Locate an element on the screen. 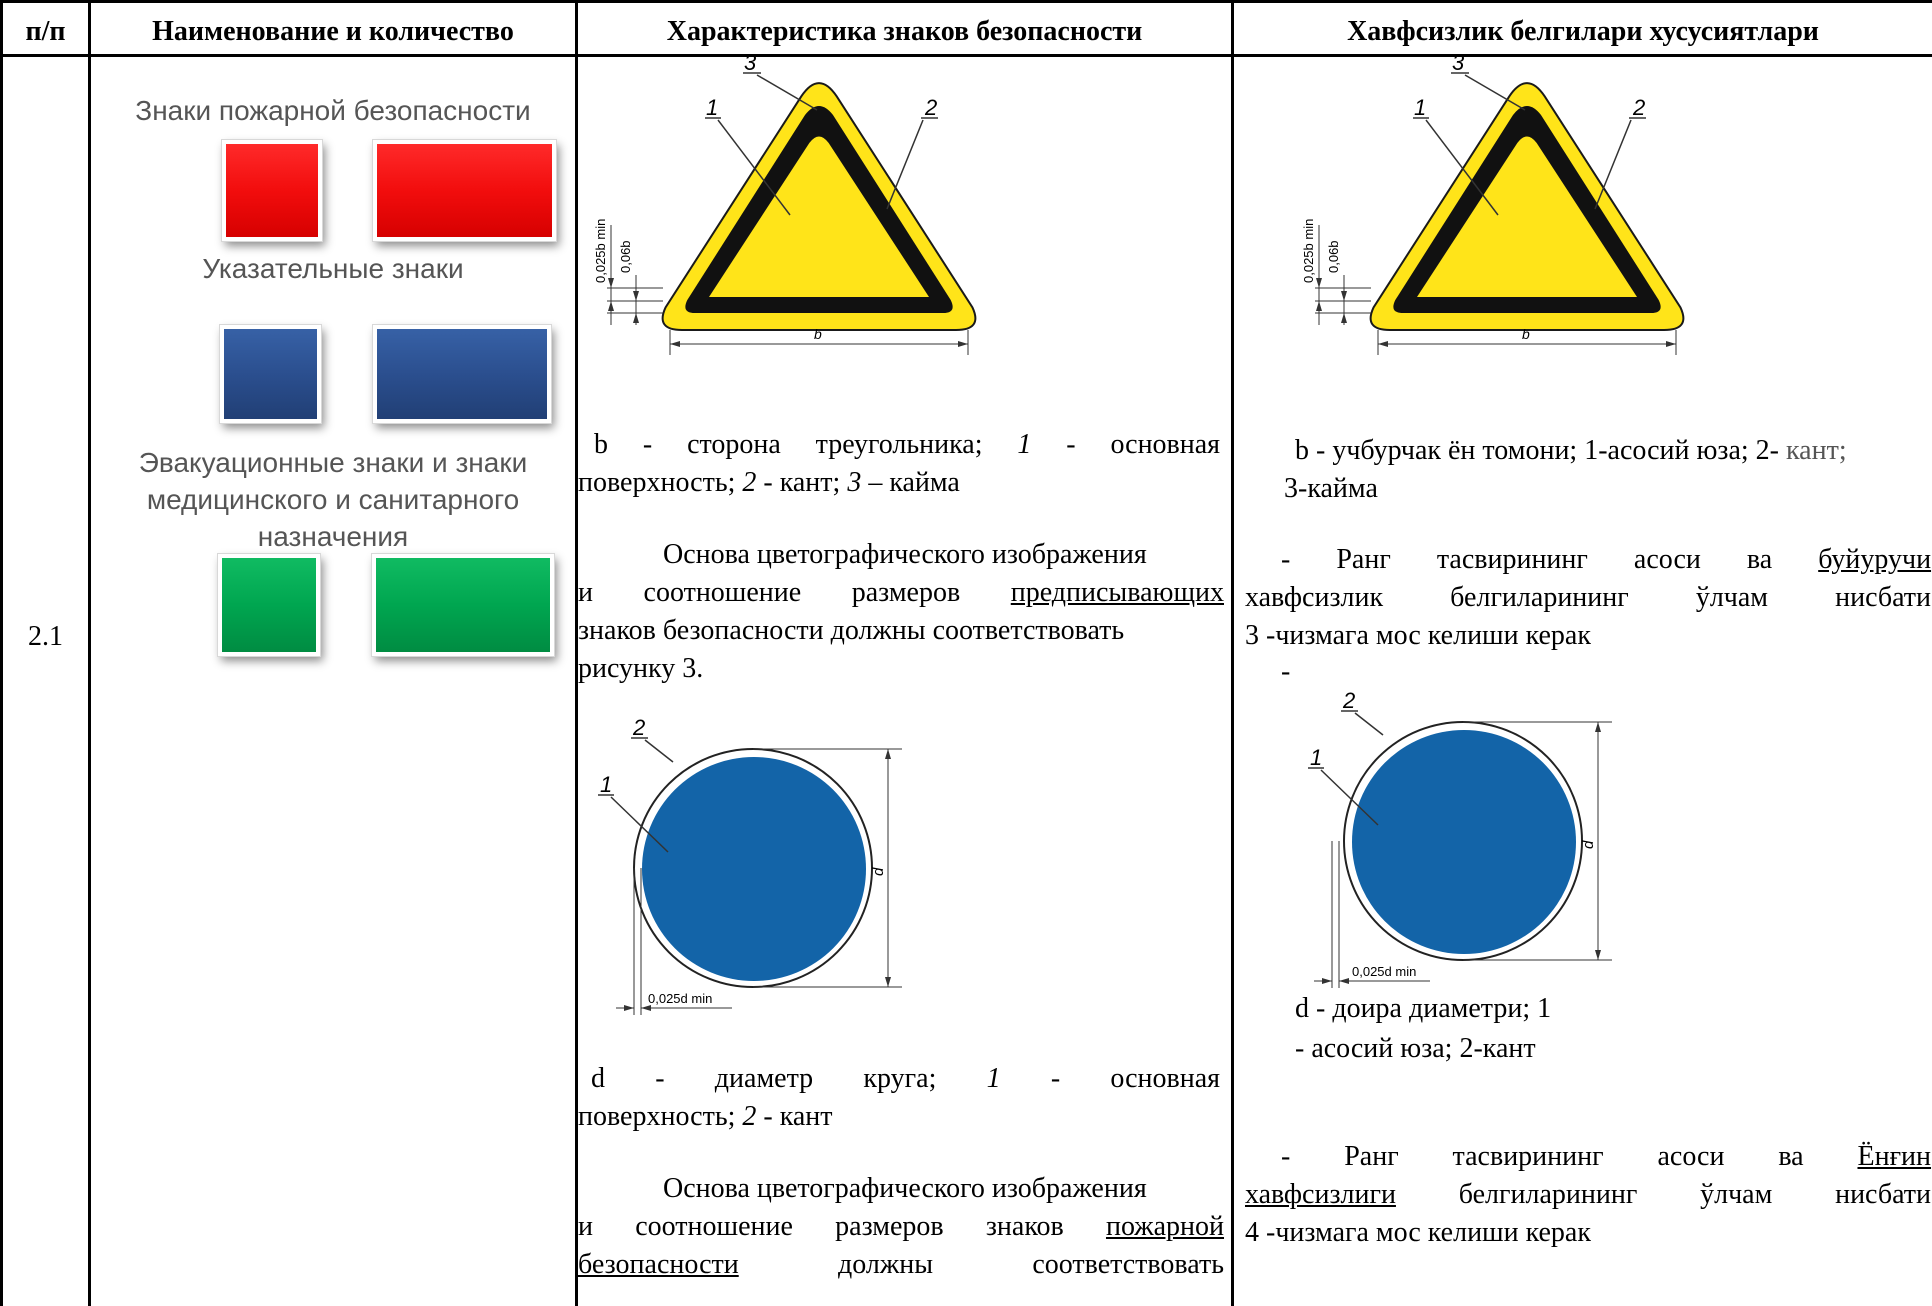 The width and height of the screenshot is (1932, 1306). paragraph2-line3-uz: 4 -чизмага мос келиши керак is located at coordinates (1418, 1232).